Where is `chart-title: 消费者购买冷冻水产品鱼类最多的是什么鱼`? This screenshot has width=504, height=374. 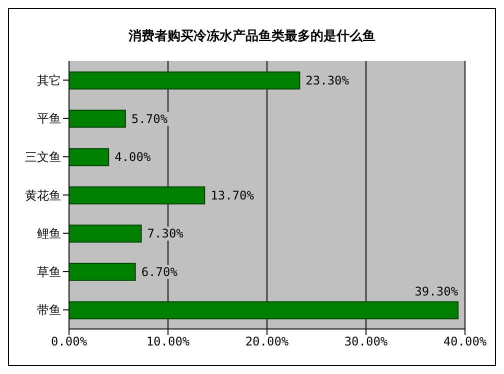
chart-title: 消费者购买冷冻水产品鱼类最多的是什么鱼 is located at coordinates (252, 37).